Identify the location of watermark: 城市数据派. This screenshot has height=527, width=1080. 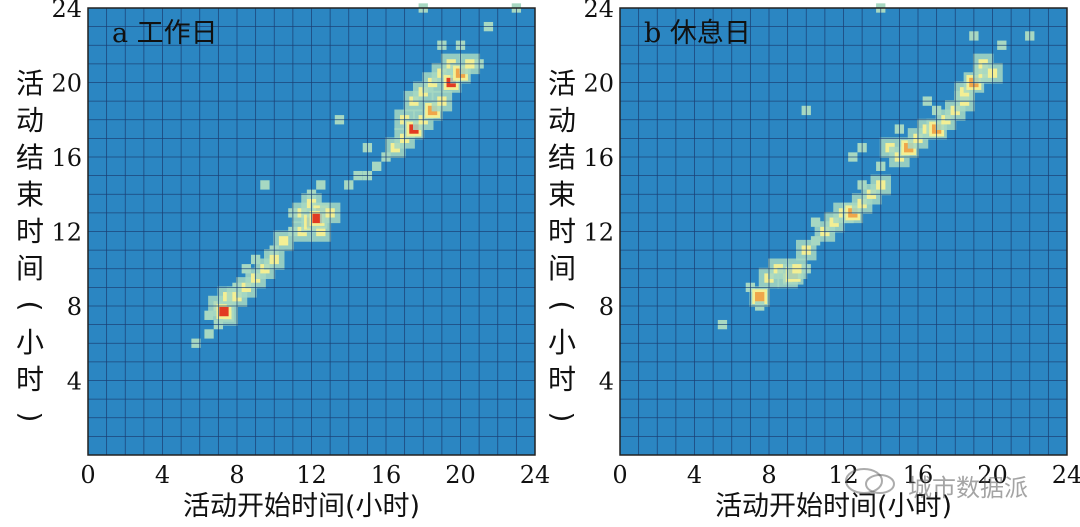
(957, 482).